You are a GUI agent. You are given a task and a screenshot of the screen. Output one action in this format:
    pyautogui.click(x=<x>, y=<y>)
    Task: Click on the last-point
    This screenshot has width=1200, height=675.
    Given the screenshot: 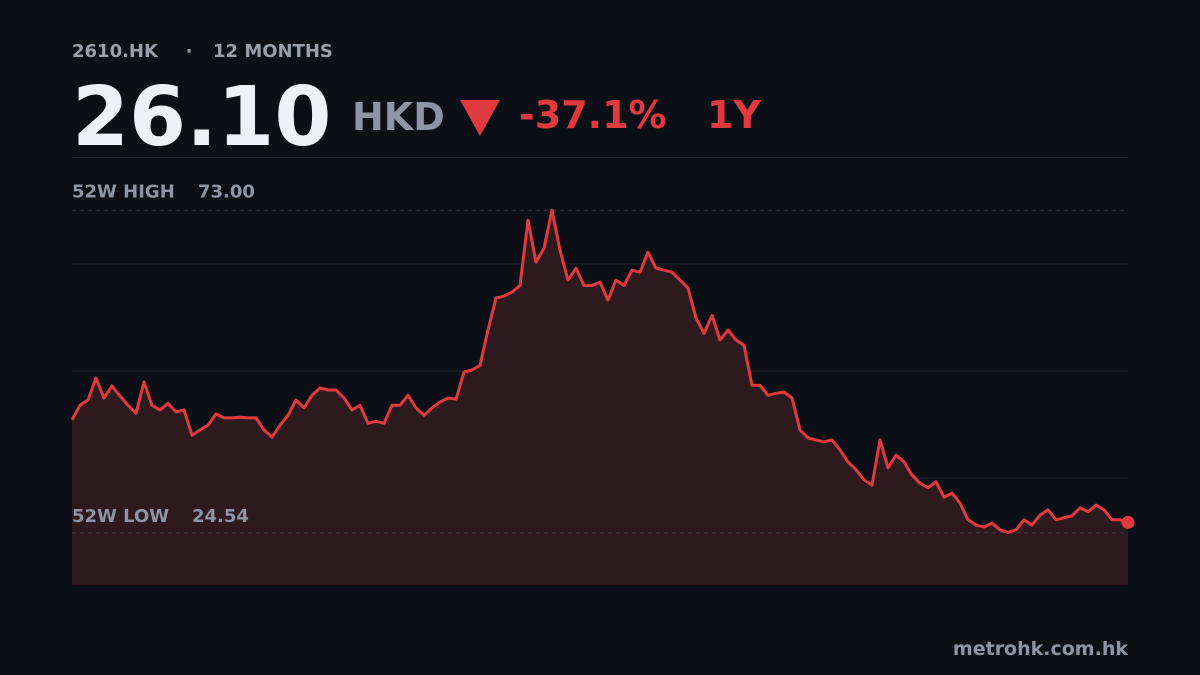 What is the action you would take?
    pyautogui.click(x=1128, y=522)
    